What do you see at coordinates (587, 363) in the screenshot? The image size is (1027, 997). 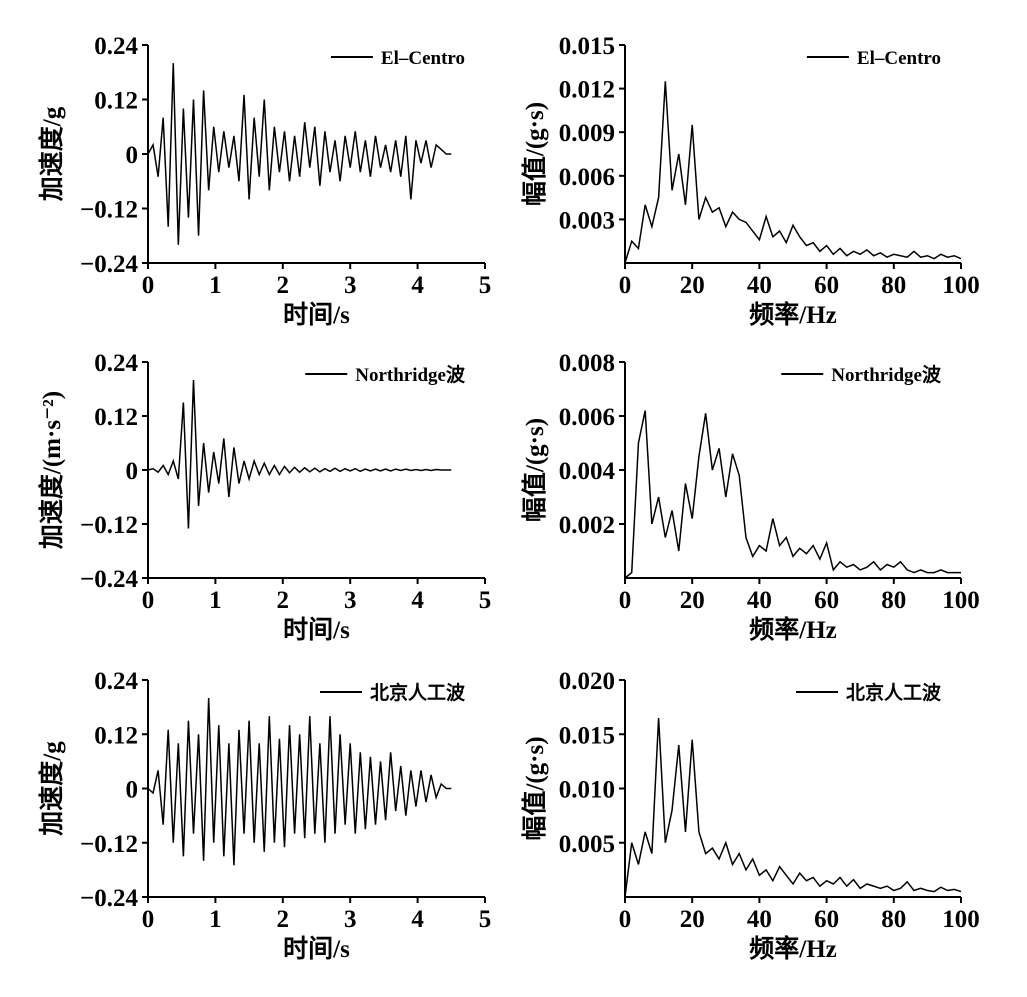 I see `y-tick-label: 0.008` at bounding box center [587, 363].